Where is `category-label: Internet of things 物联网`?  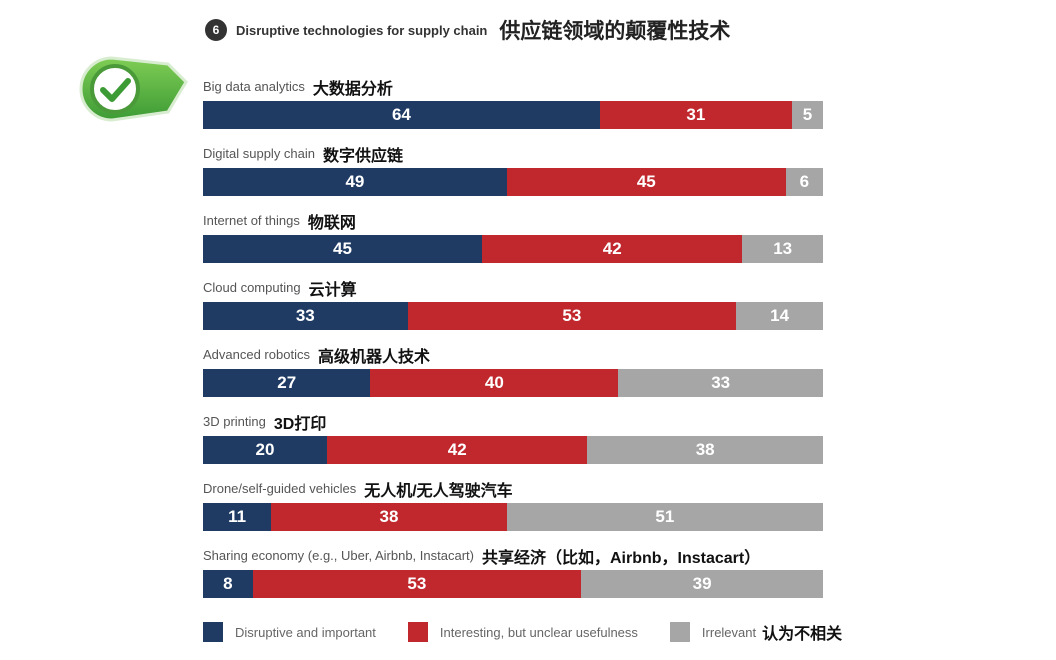
category-label: Internet of things 物联网 is located at coordinates (513, 220).